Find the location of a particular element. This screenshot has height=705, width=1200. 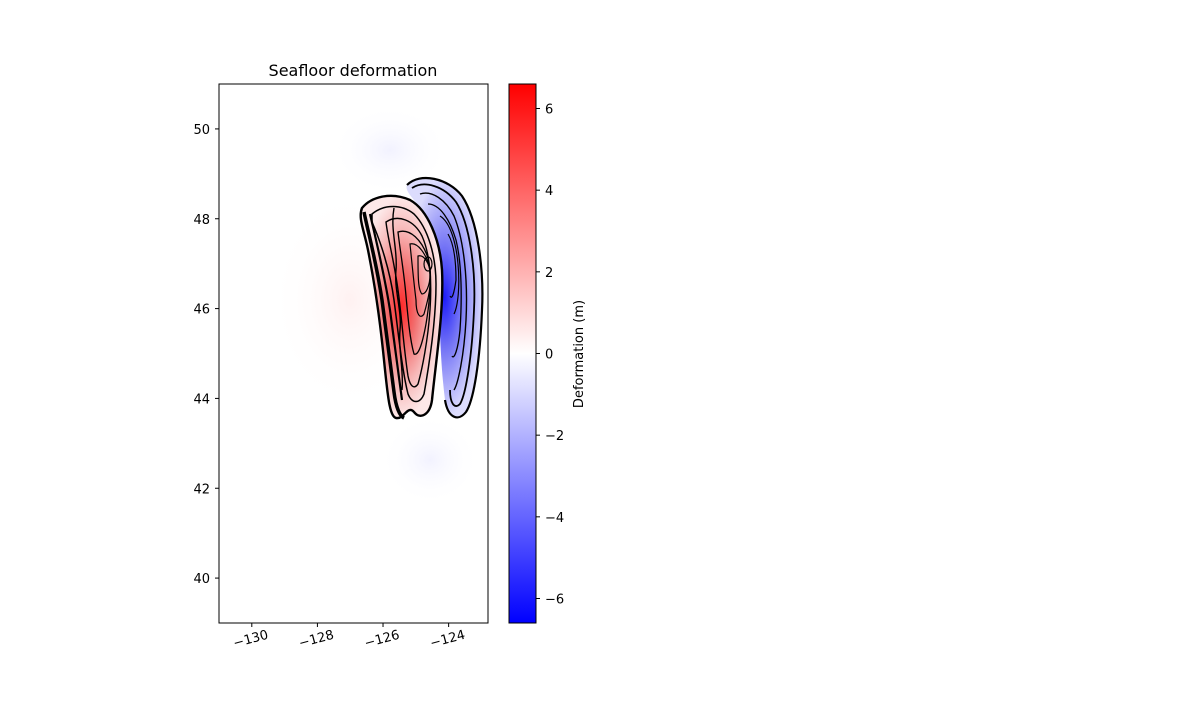

subsidence-contours is located at coordinates (445, 297).